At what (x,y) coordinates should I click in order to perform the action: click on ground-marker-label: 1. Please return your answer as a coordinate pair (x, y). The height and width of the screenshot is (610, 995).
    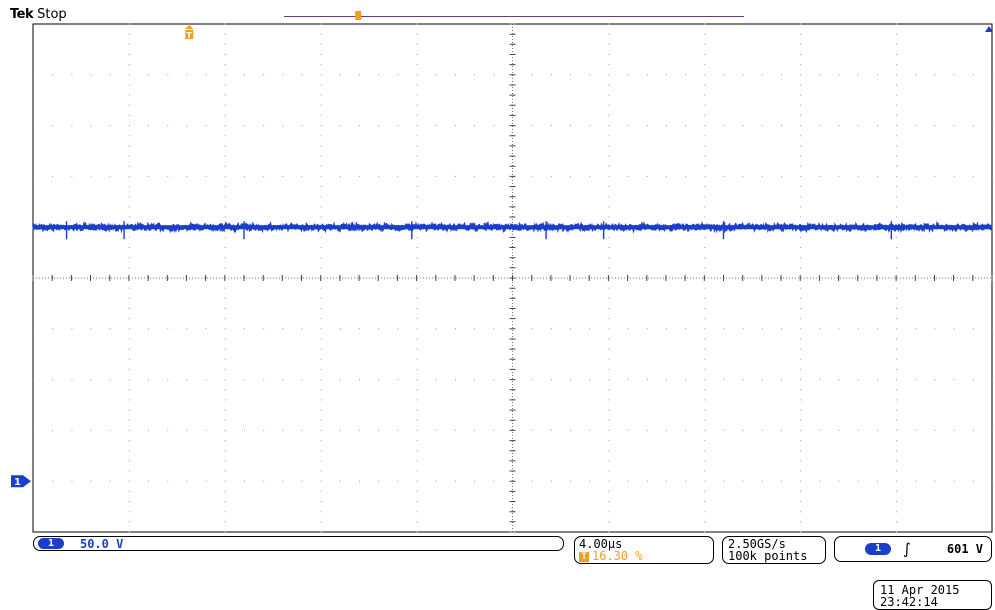
    Looking at the image, I should click on (17, 482).